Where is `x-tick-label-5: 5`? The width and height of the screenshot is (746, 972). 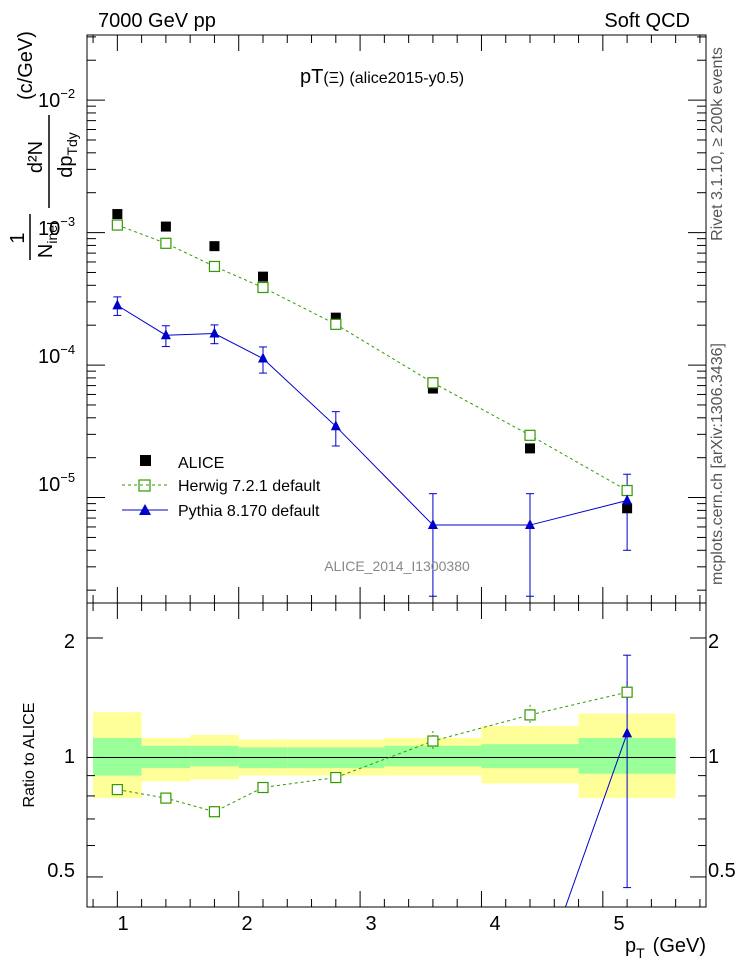 x-tick-label-5: 5 is located at coordinates (618, 924).